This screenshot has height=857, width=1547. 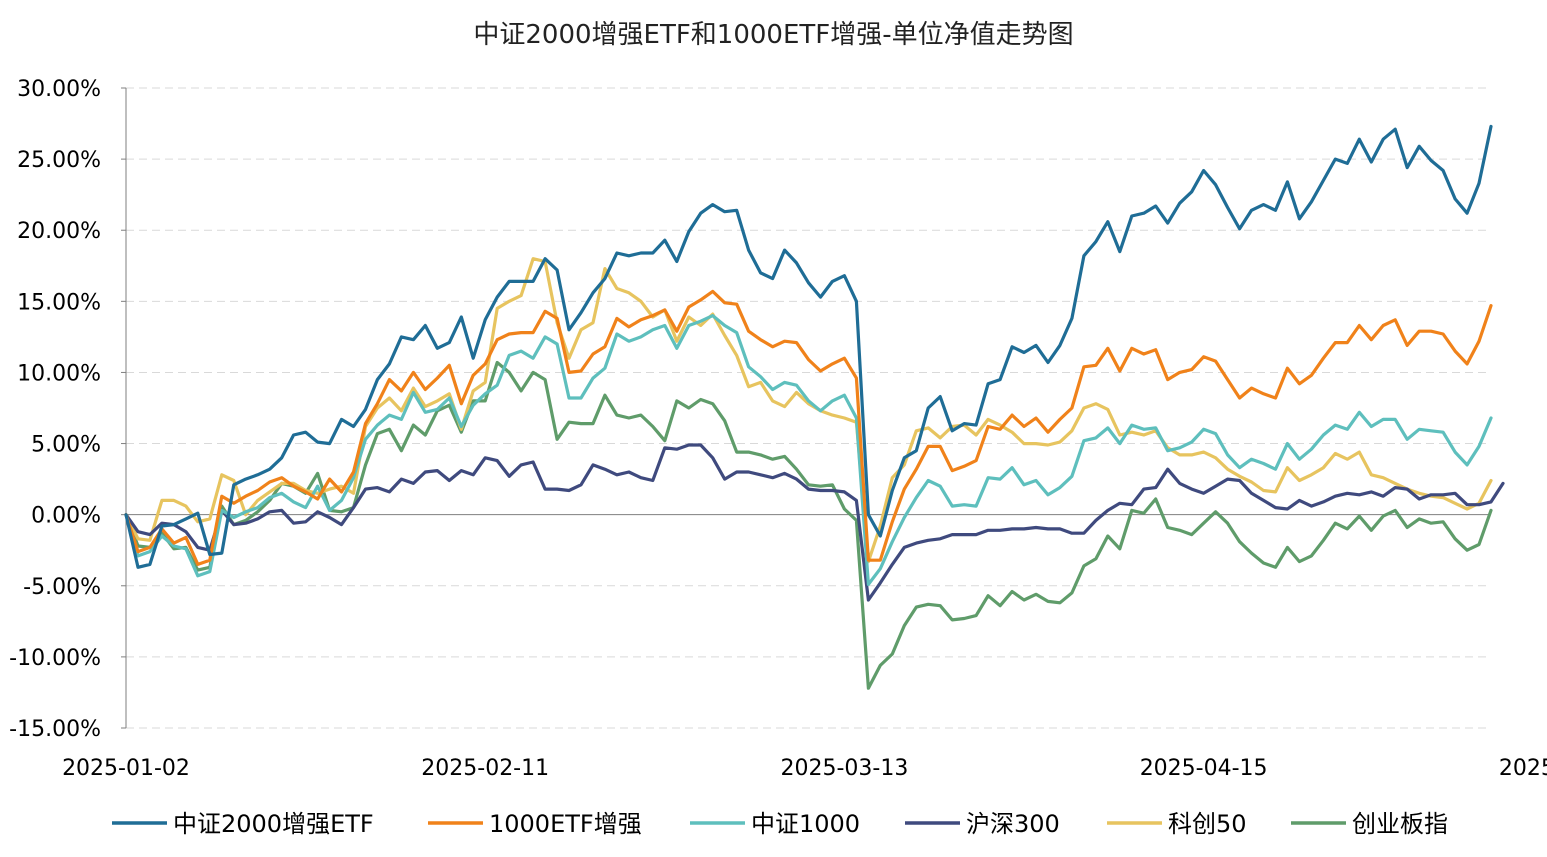 What do you see at coordinates (59, 302) in the screenshot?
I see `y-tick-label: 15.00%` at bounding box center [59, 302].